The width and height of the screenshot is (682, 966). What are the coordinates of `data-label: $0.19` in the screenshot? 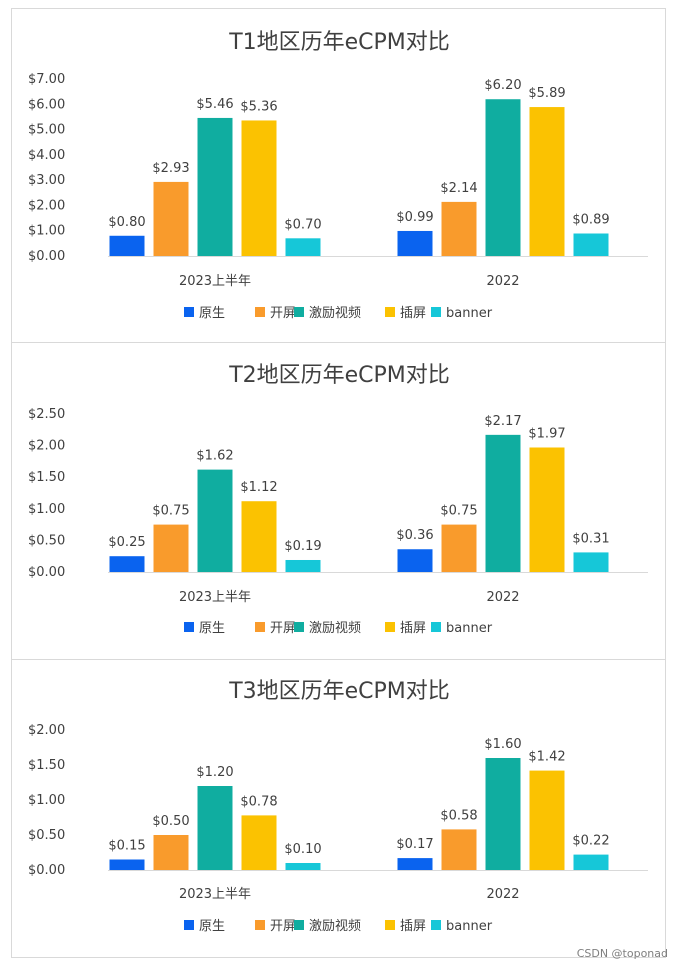 It's located at (302, 546).